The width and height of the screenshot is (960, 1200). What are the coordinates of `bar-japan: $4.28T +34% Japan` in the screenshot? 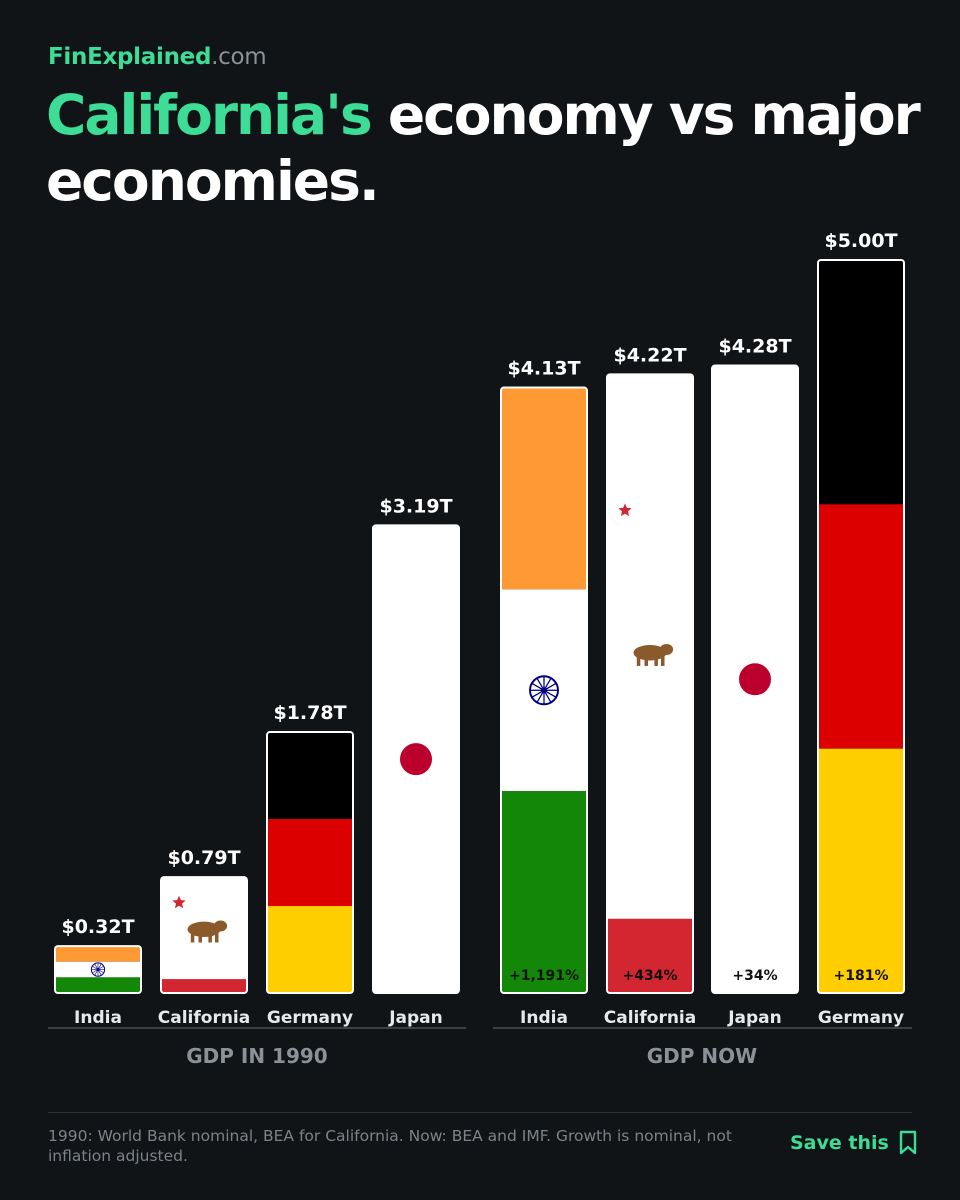 It's located at (755, 682).